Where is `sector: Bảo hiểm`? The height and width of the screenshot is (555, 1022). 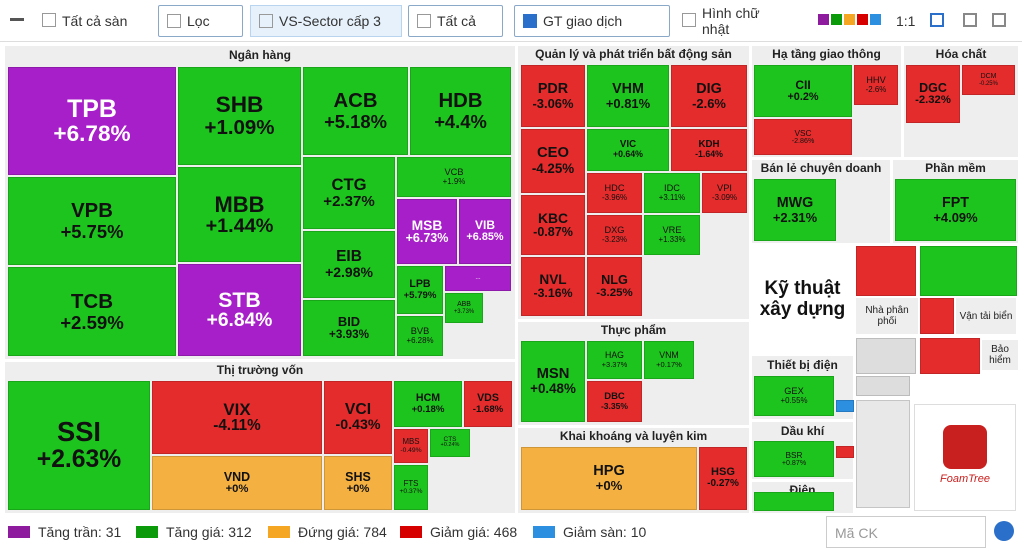 sector: Bảo hiểm is located at coordinates (1000, 355).